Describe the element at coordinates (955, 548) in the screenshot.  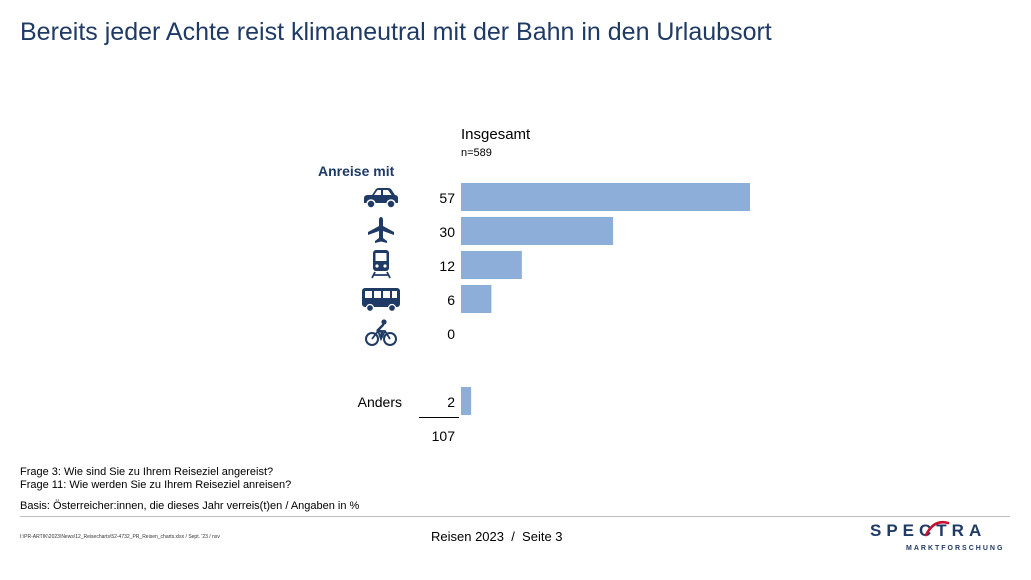
I see `logo-subline: MARKTFORSCHUNG` at that location.